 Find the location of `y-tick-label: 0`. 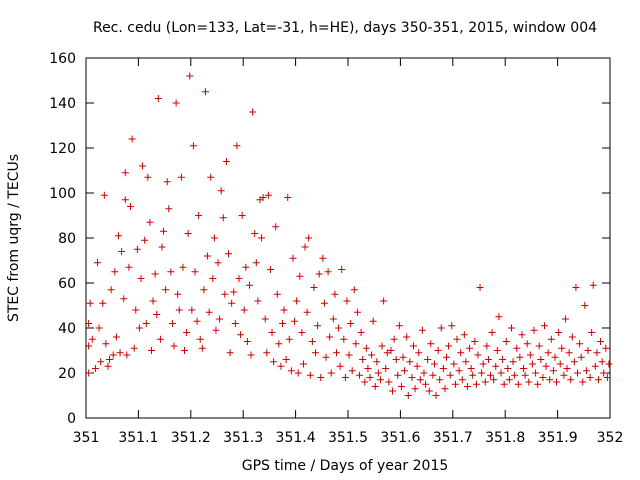

y-tick-label: 0 is located at coordinates (71, 419).